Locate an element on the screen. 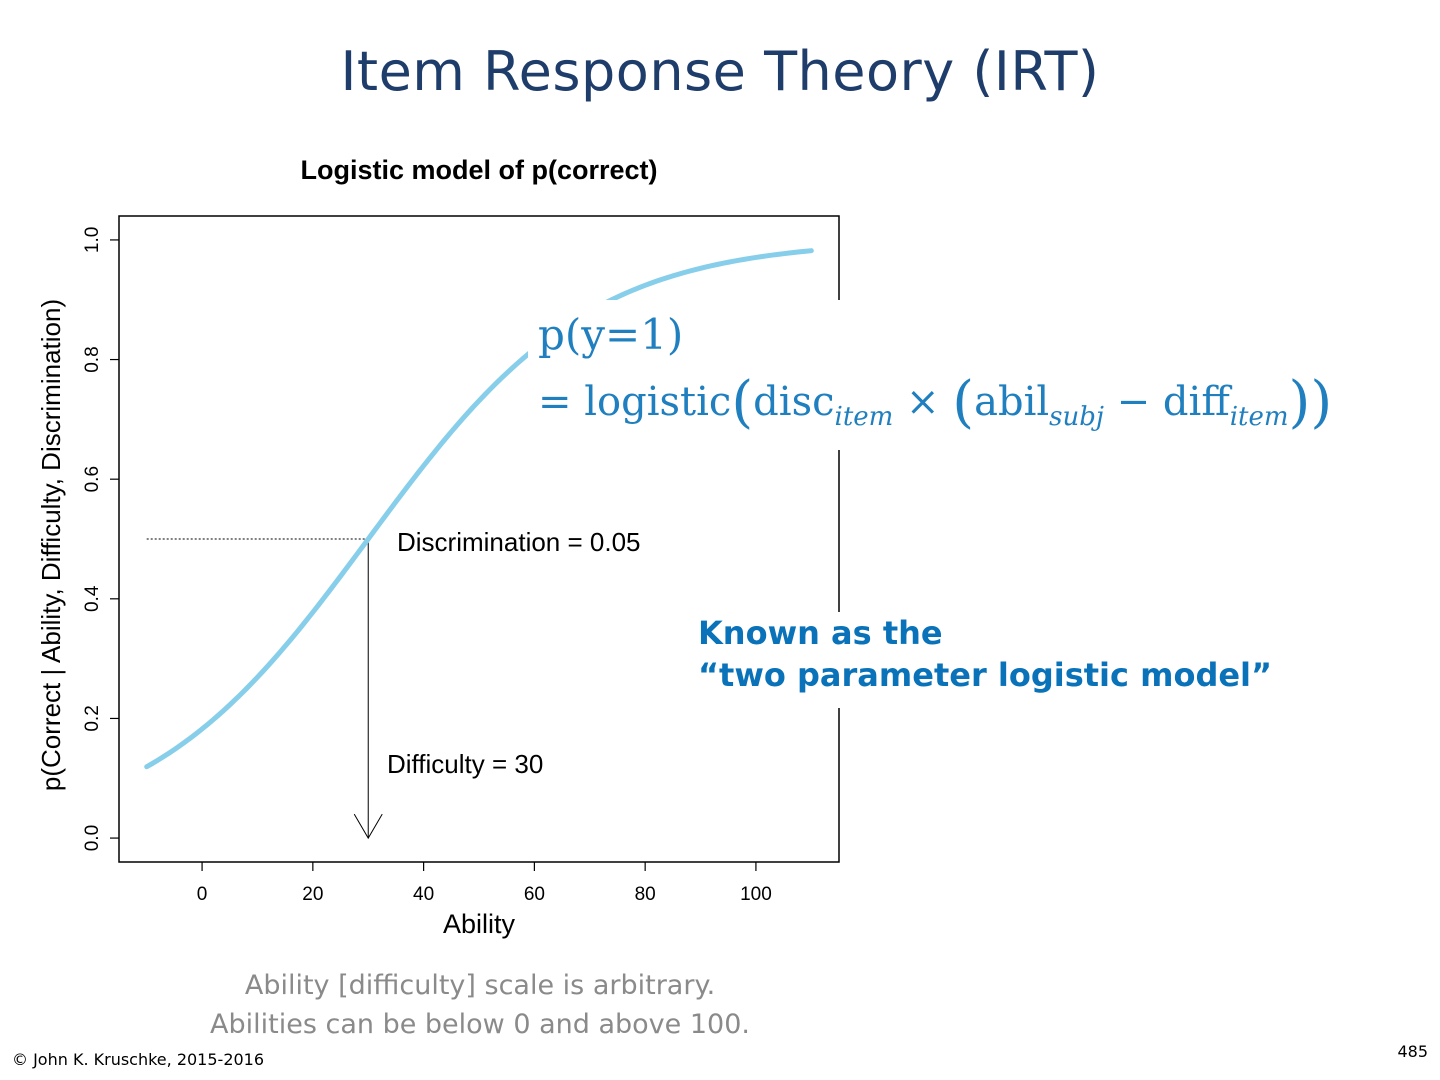 This screenshot has height=1080, width=1440. x-axis-label: Ability is located at coordinates (479, 924).